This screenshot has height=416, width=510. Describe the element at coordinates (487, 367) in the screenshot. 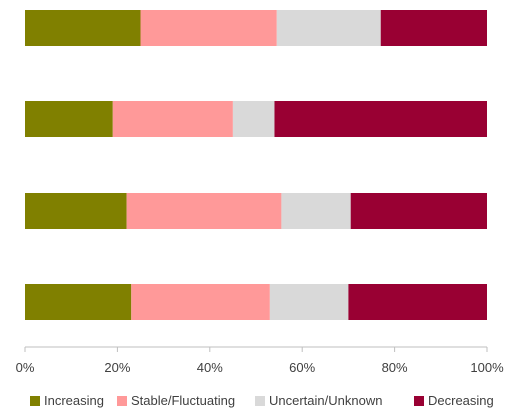

I see `x-tick-label: 100%` at that location.